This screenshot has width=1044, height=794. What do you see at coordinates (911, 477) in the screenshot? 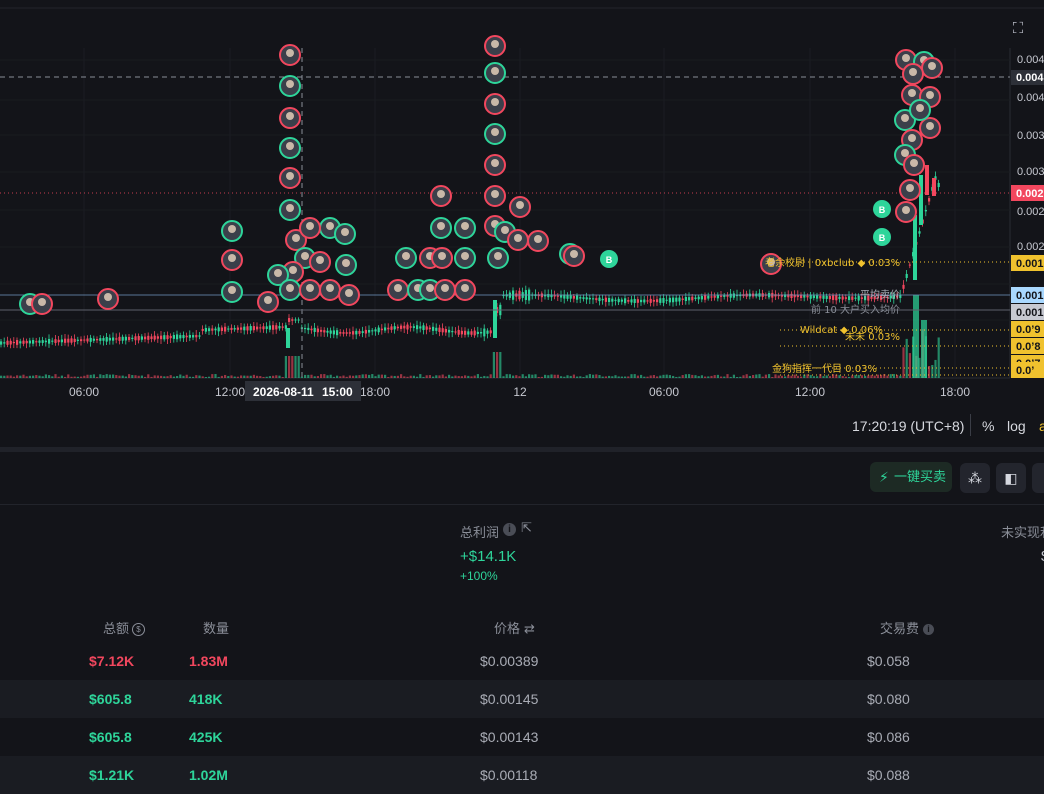
I see `quick-trade-button: ⚡ 一键买卖` at bounding box center [911, 477].